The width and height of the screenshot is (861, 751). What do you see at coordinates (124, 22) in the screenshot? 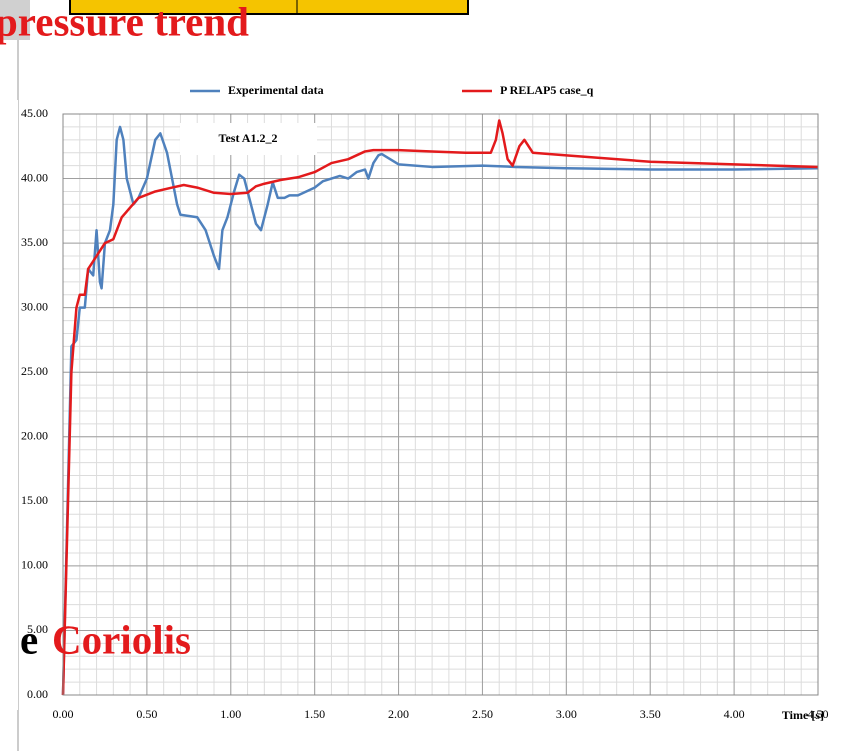
I see `title: pressure trend` at bounding box center [124, 22].